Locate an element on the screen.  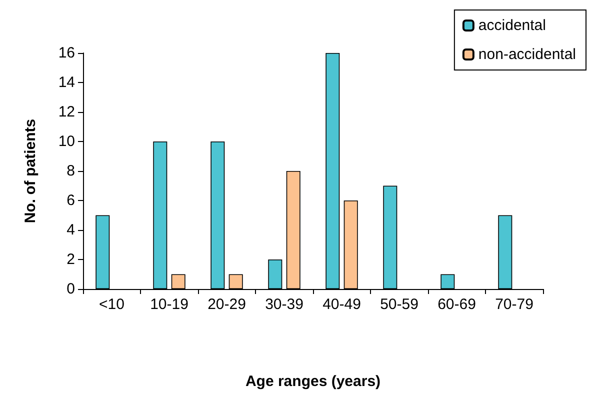
x-tick-label: <10 is located at coordinates (111, 304).